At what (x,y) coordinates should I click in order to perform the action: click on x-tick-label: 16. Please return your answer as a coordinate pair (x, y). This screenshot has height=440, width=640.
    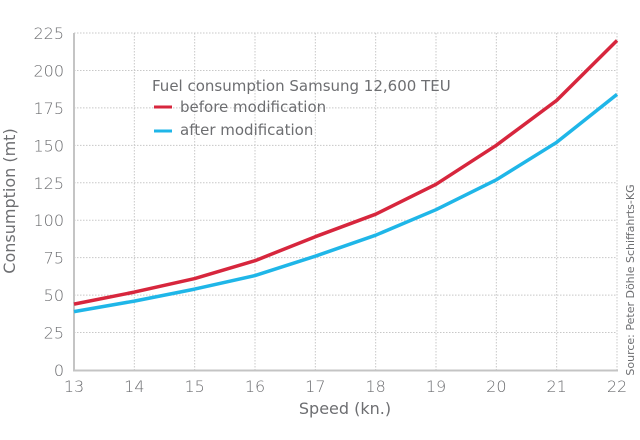
    Looking at the image, I should click on (255, 386).